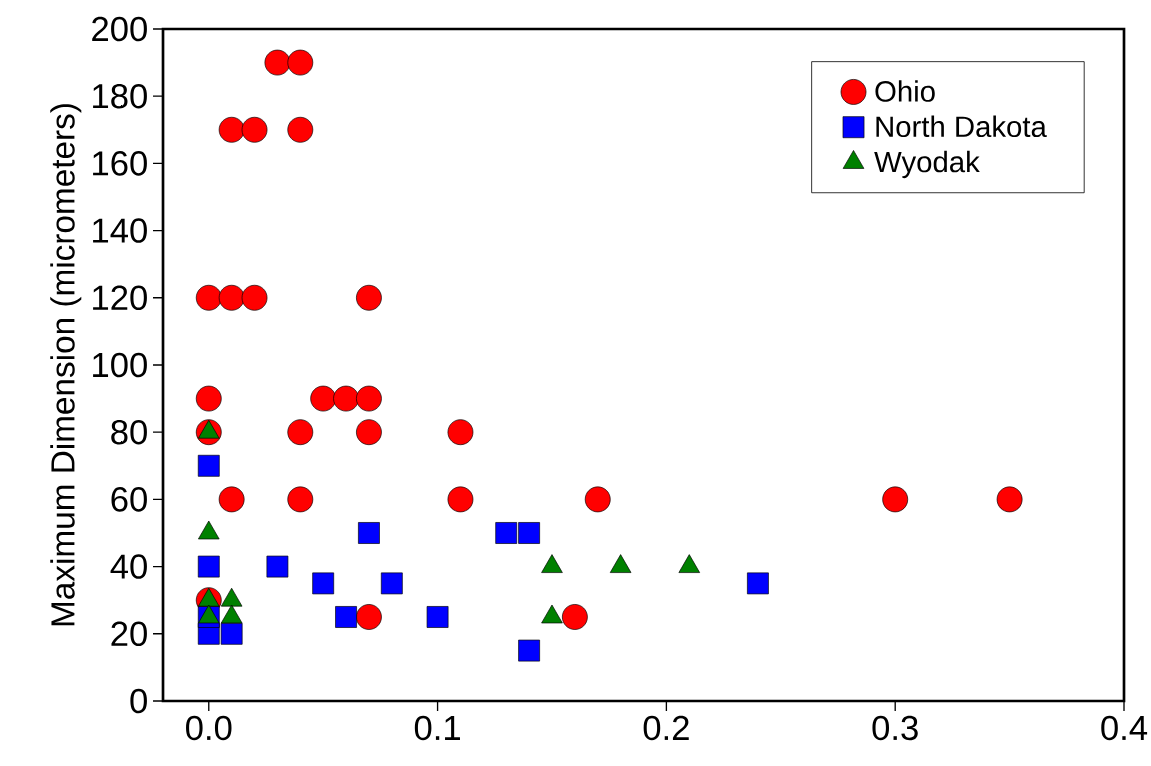 The height and width of the screenshot is (766, 1151). I want to click on y-tick-label: 100, so click(120, 365).